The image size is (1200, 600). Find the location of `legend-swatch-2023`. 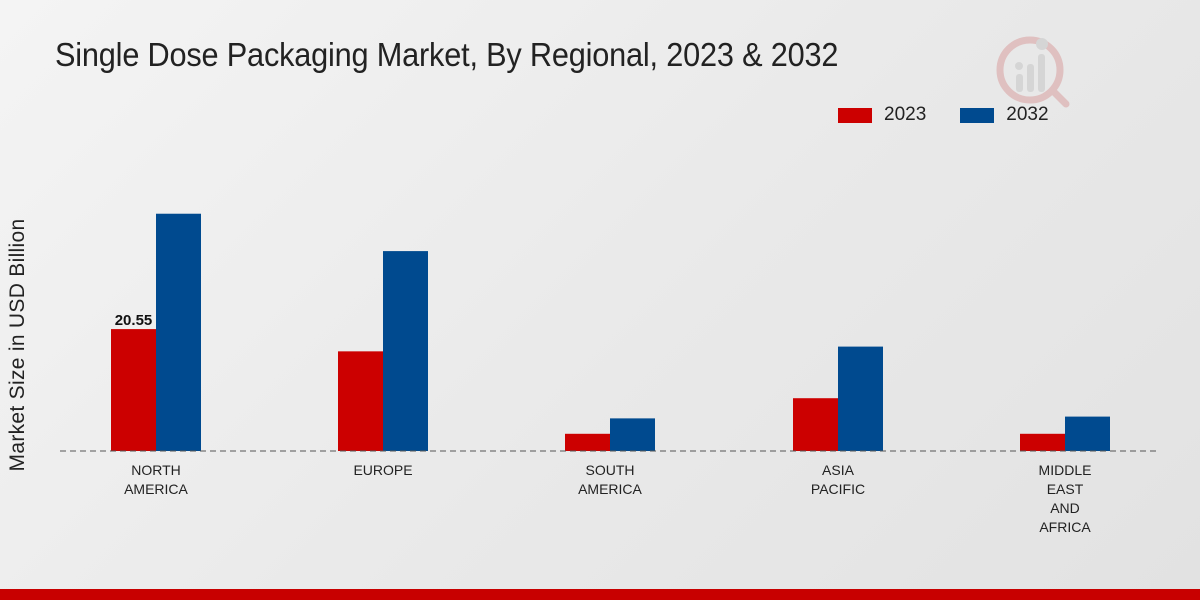

legend-swatch-2023 is located at coordinates (855, 115).